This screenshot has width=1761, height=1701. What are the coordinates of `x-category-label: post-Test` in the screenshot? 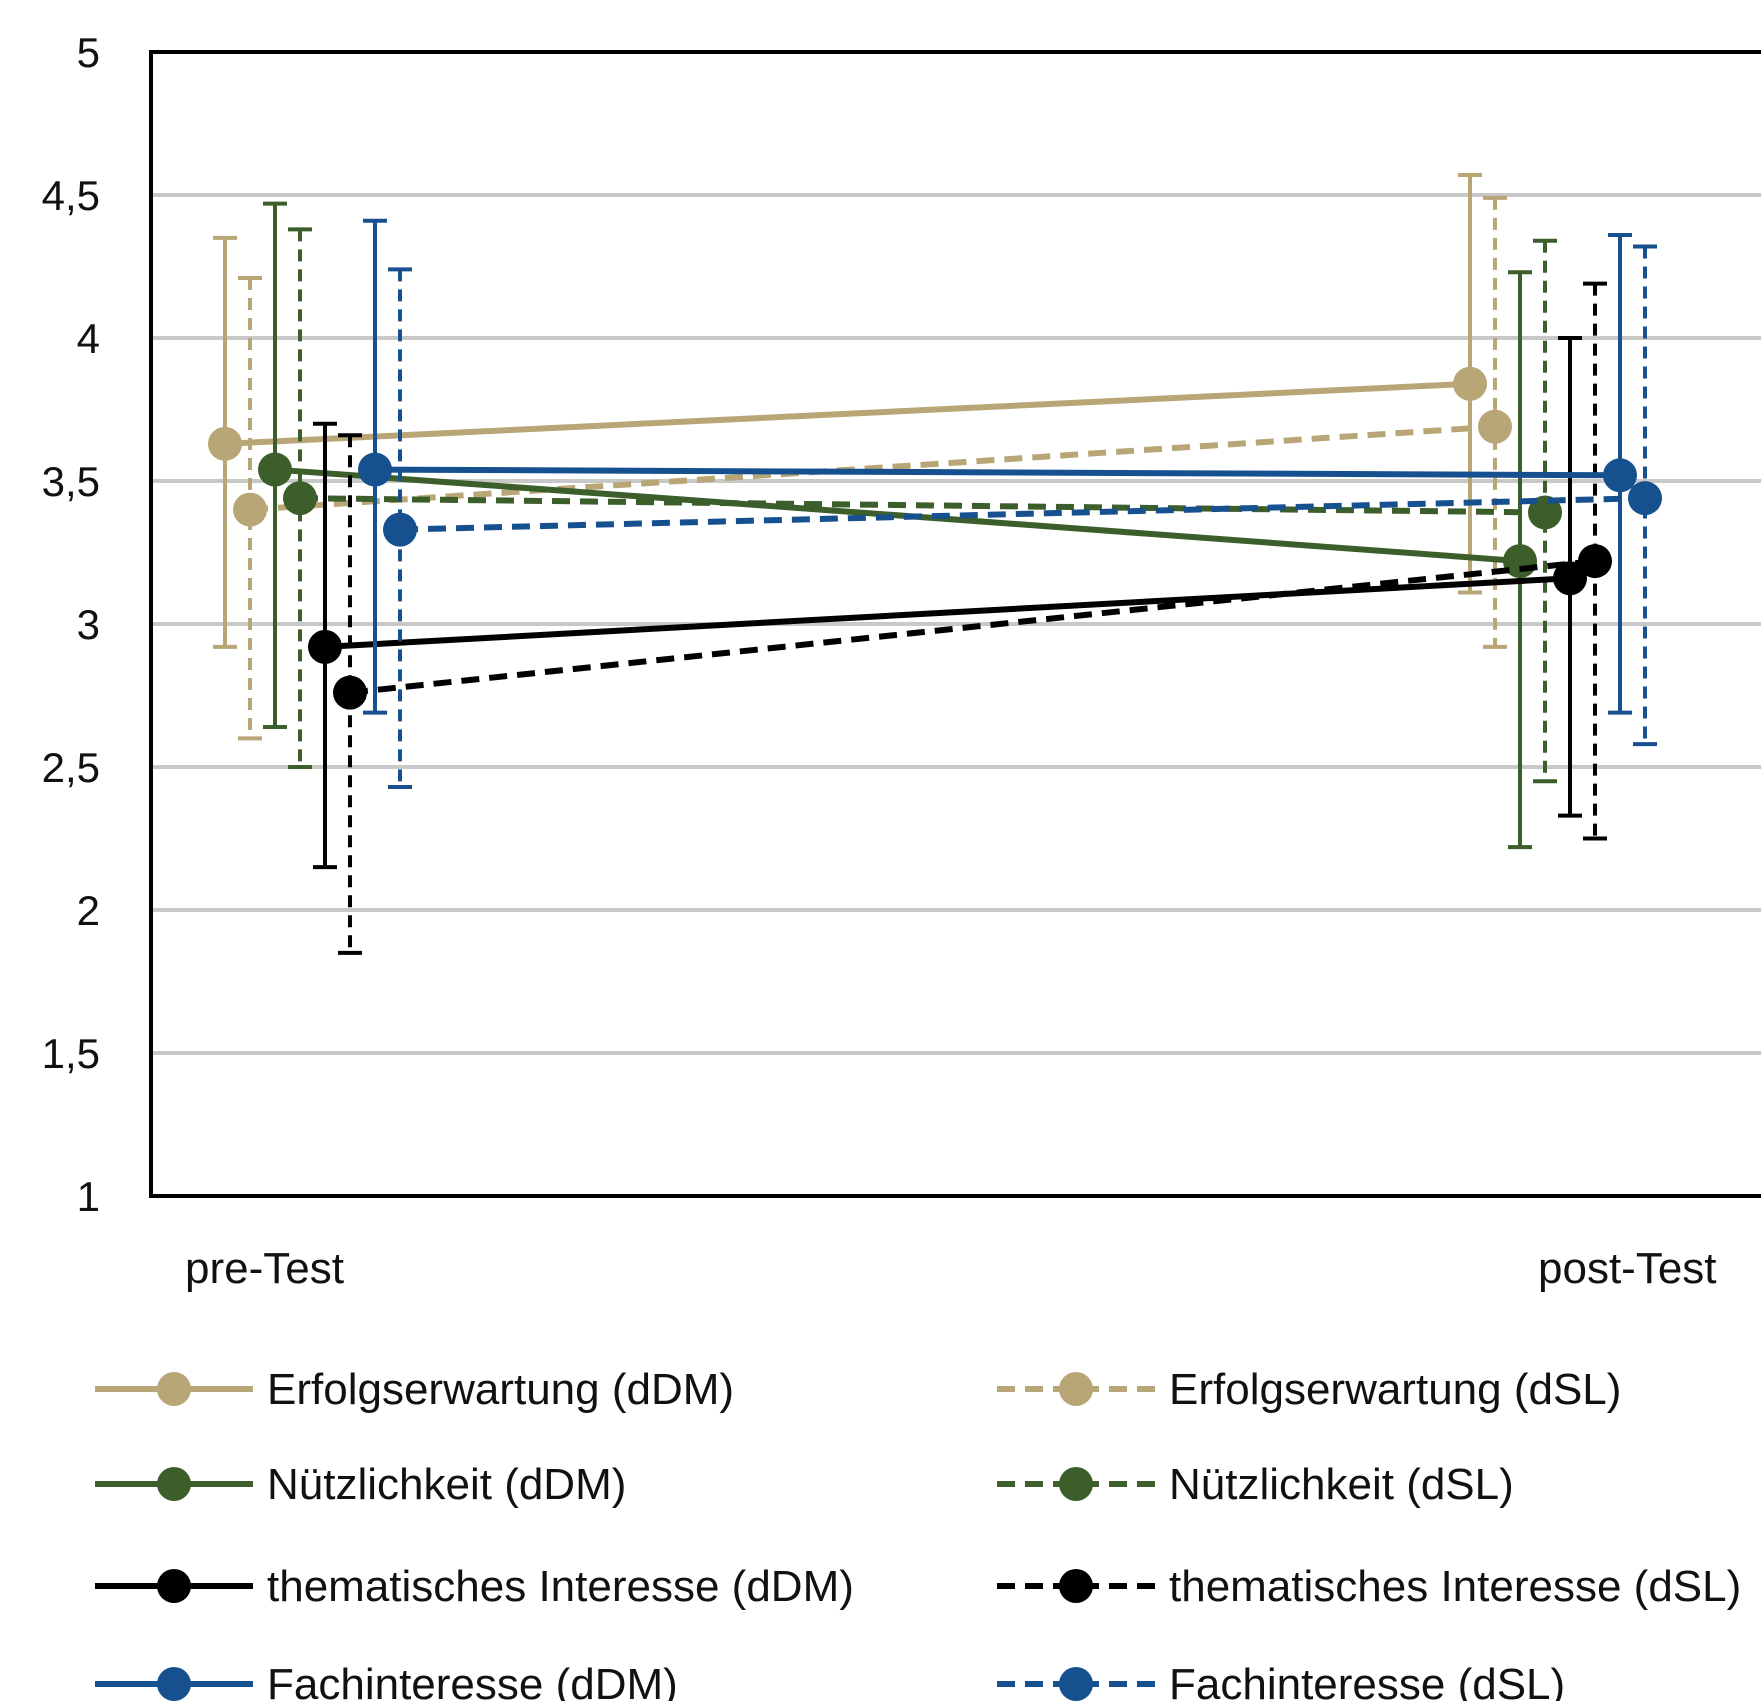 It's located at (1627, 1268).